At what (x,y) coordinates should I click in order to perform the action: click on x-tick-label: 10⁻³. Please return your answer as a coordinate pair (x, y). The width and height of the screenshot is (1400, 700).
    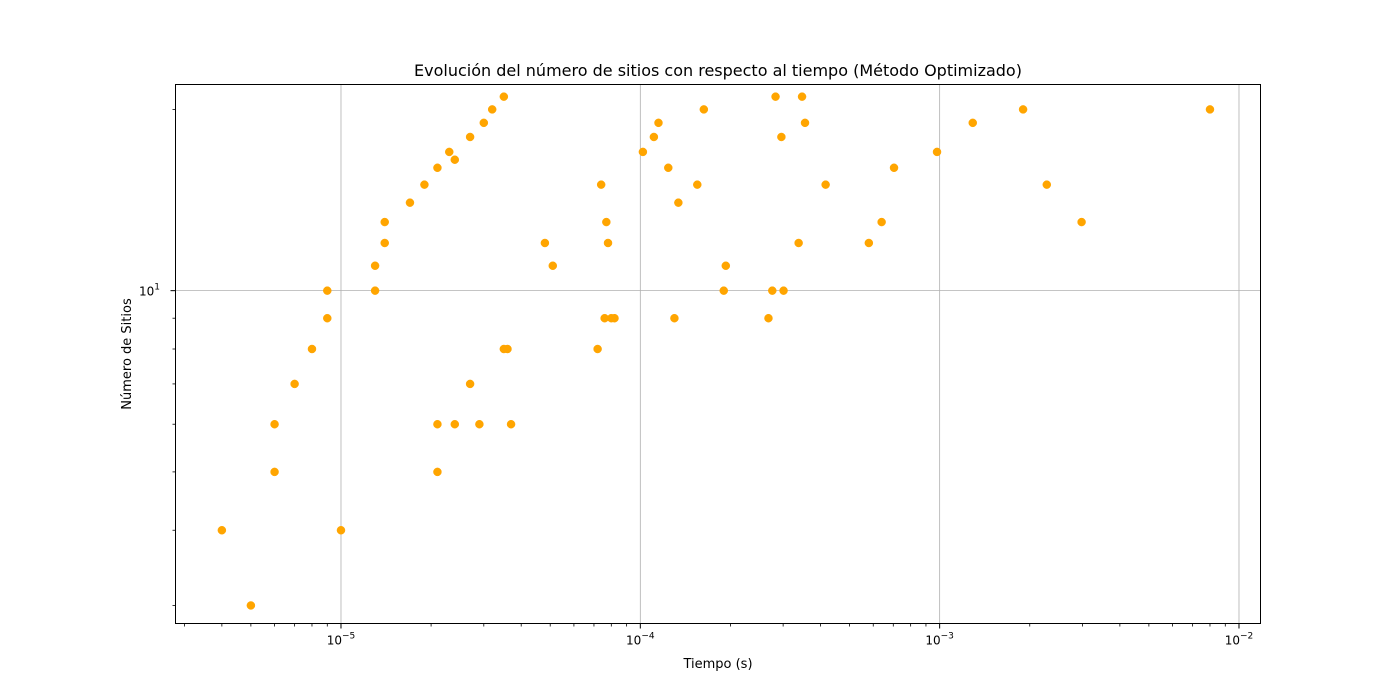
    Looking at the image, I should click on (939, 640).